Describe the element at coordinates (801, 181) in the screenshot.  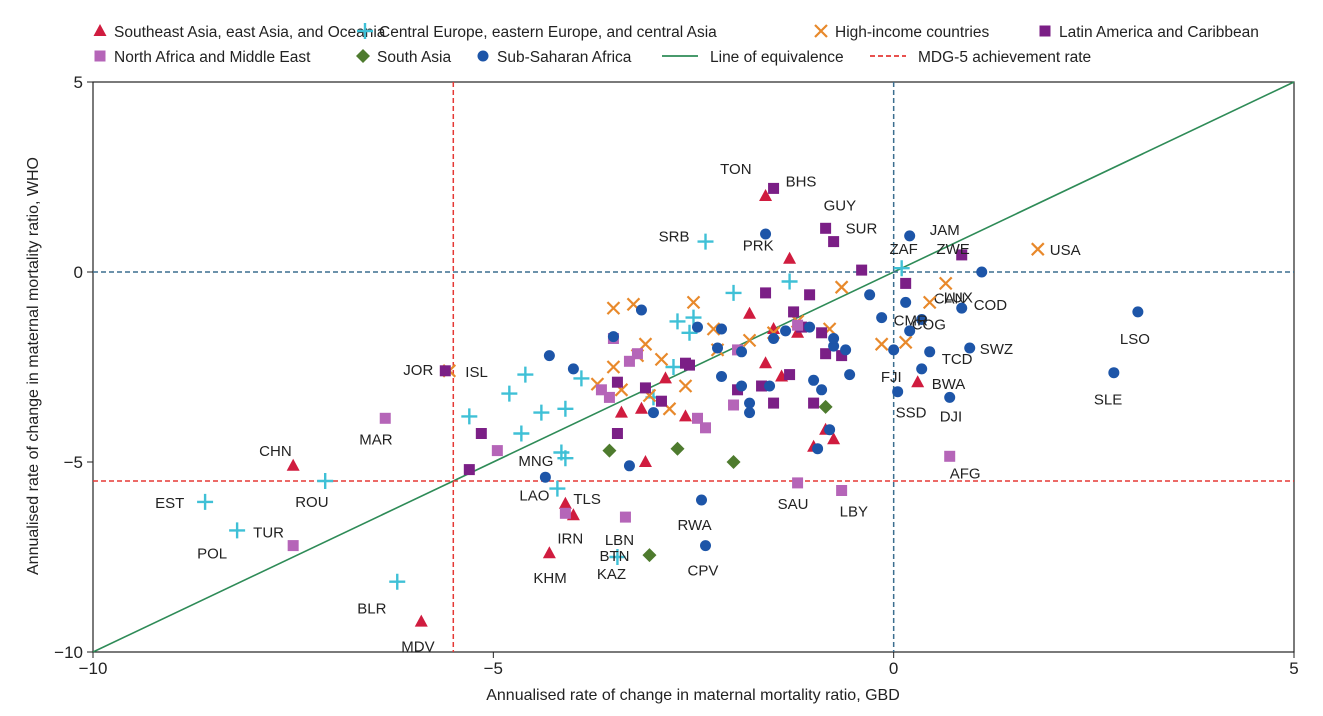
I see `point-label: BHS` at that location.